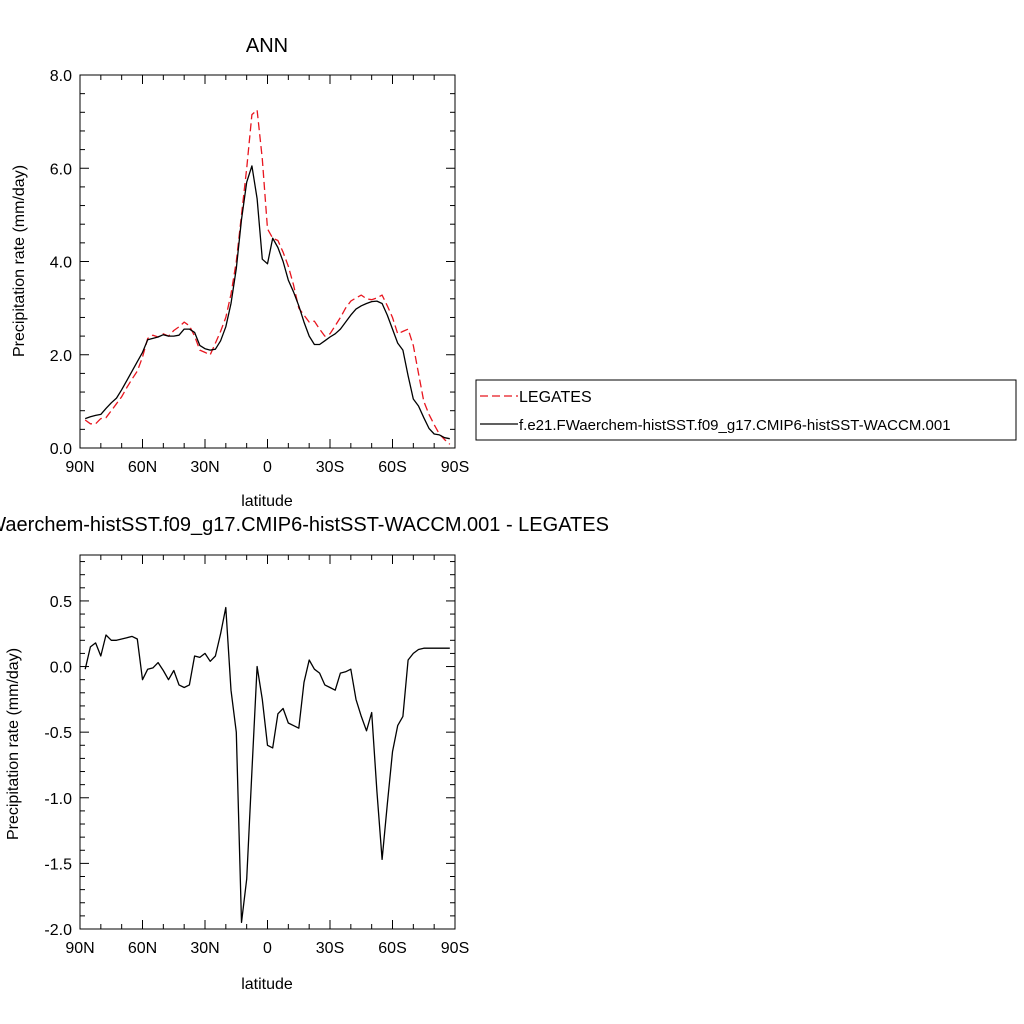  I want to click on top-plot-y-tick-label: 2.0, so click(61, 356).